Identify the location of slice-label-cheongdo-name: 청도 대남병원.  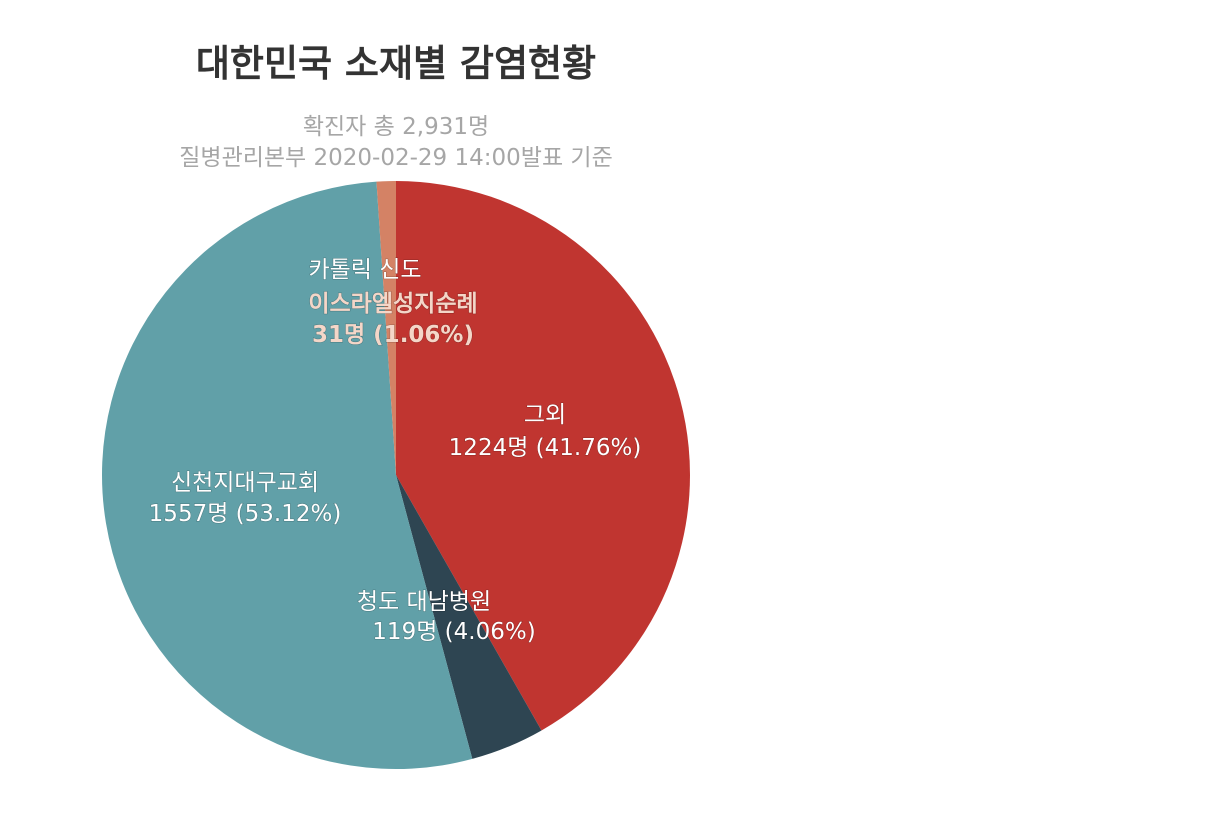
(424, 602).